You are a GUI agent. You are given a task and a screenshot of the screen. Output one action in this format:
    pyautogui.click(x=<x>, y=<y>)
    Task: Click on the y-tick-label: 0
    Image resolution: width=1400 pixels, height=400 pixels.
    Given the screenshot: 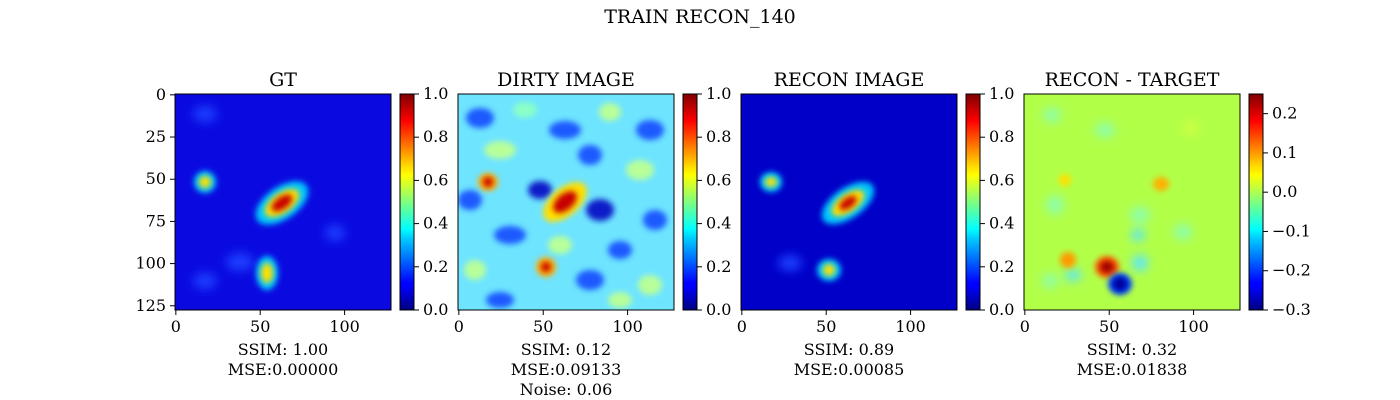 What is the action you would take?
    pyautogui.click(x=161, y=94)
    